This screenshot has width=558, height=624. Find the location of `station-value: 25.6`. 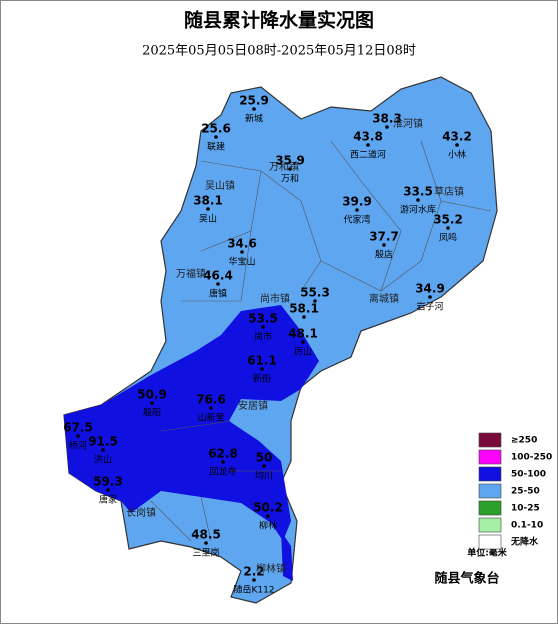

station-value: 25.6 is located at coordinates (216, 129).